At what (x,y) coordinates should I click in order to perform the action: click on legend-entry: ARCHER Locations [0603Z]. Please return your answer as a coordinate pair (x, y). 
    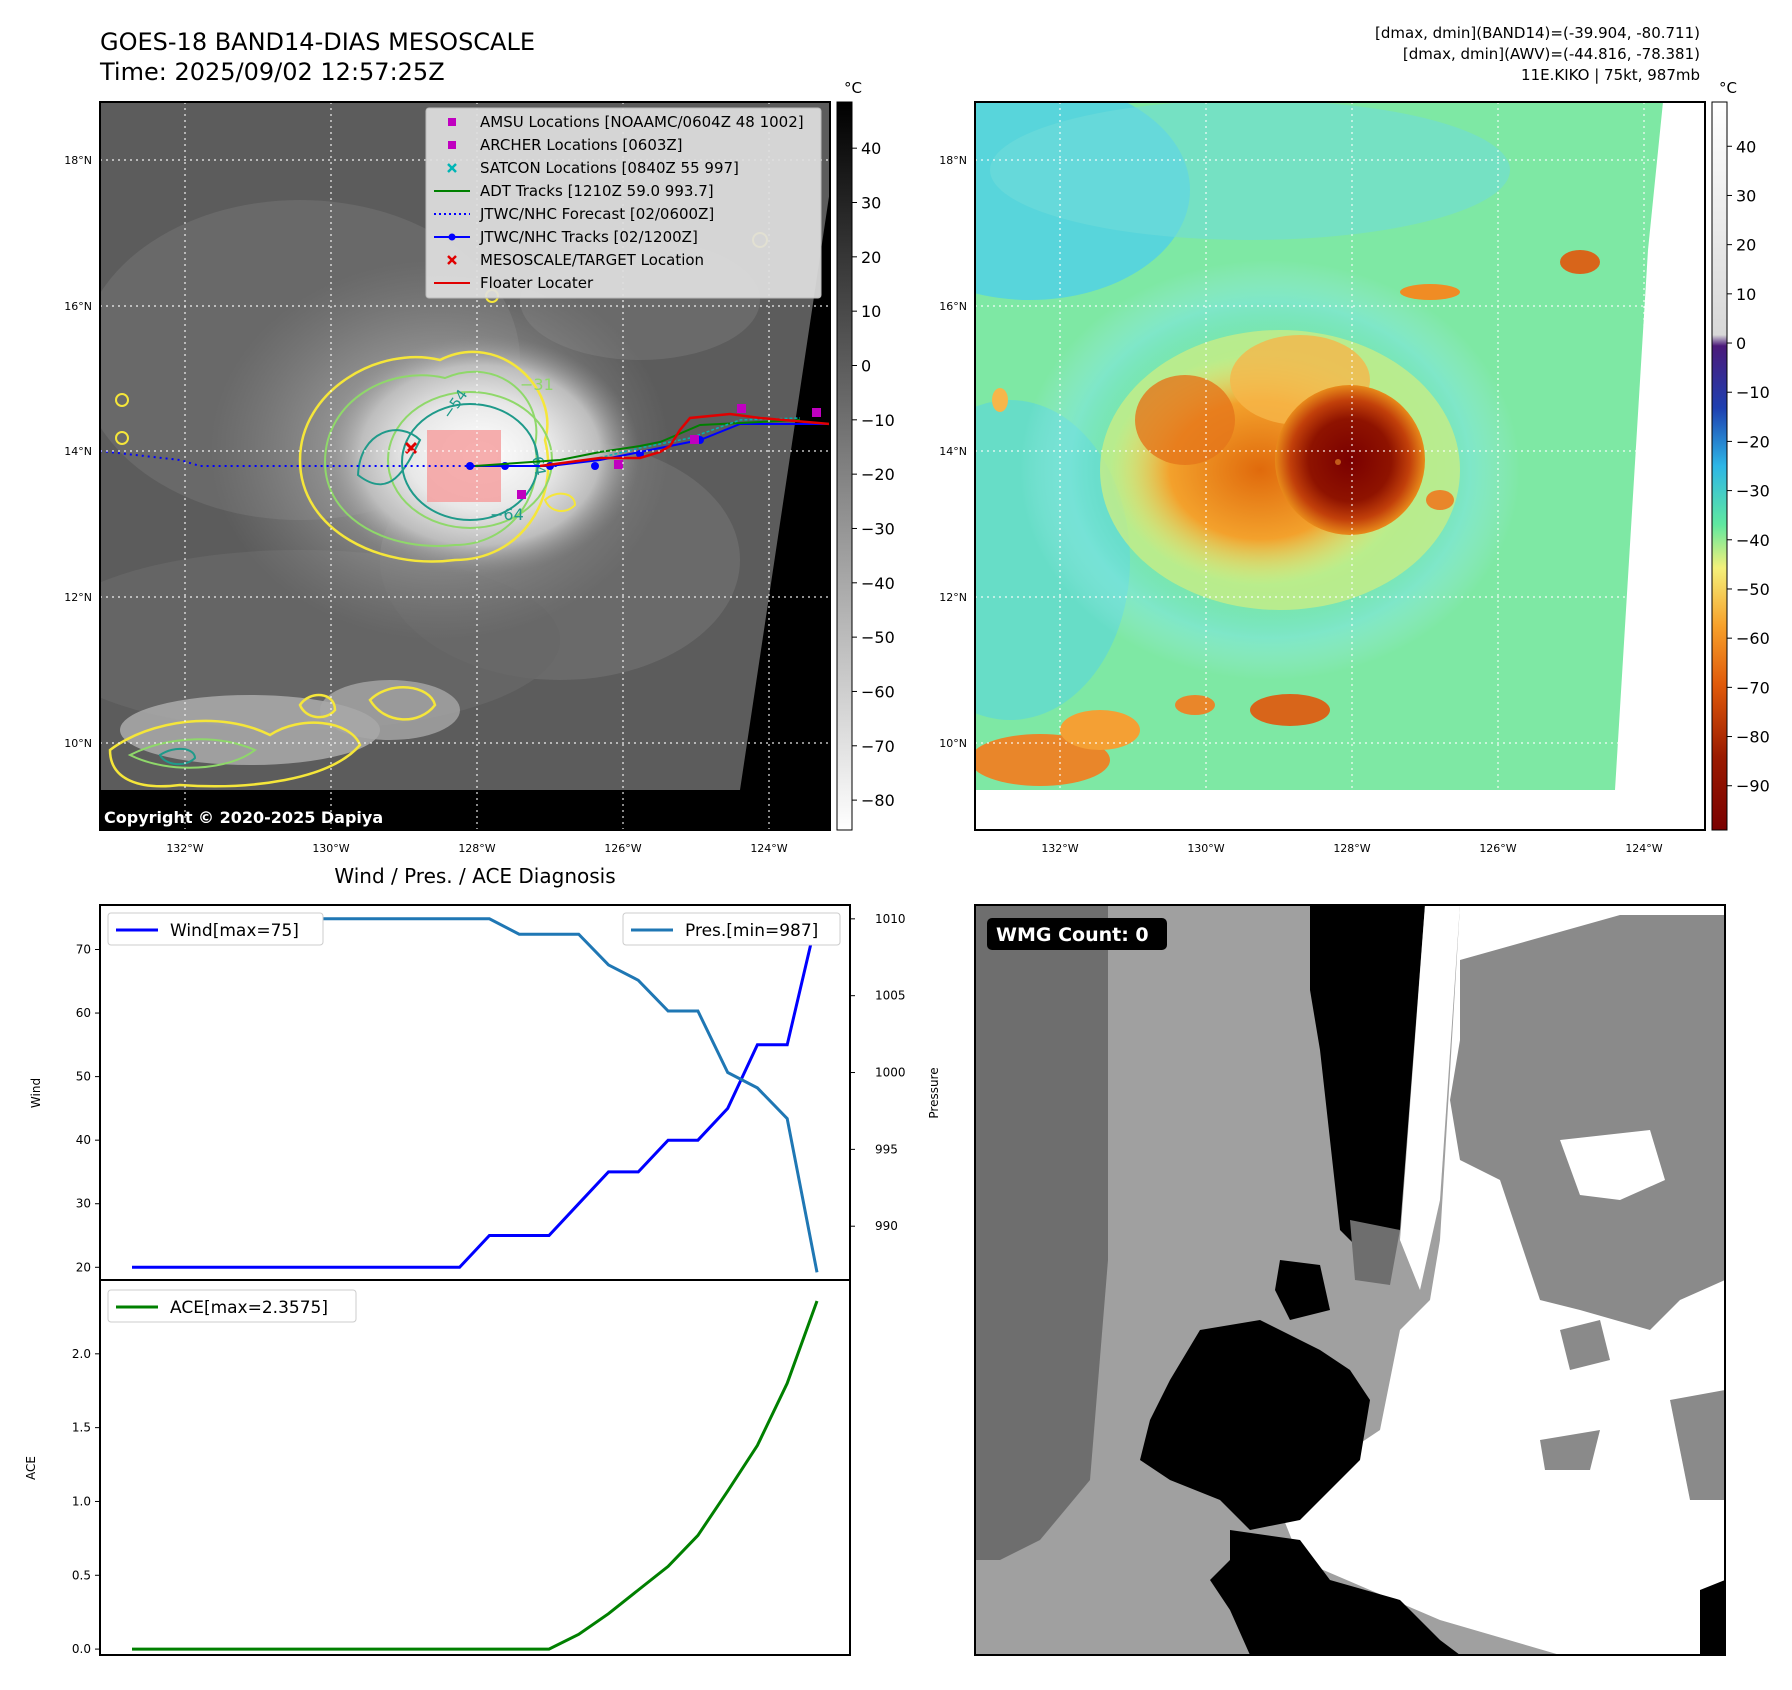
    Looking at the image, I should click on (565, 145).